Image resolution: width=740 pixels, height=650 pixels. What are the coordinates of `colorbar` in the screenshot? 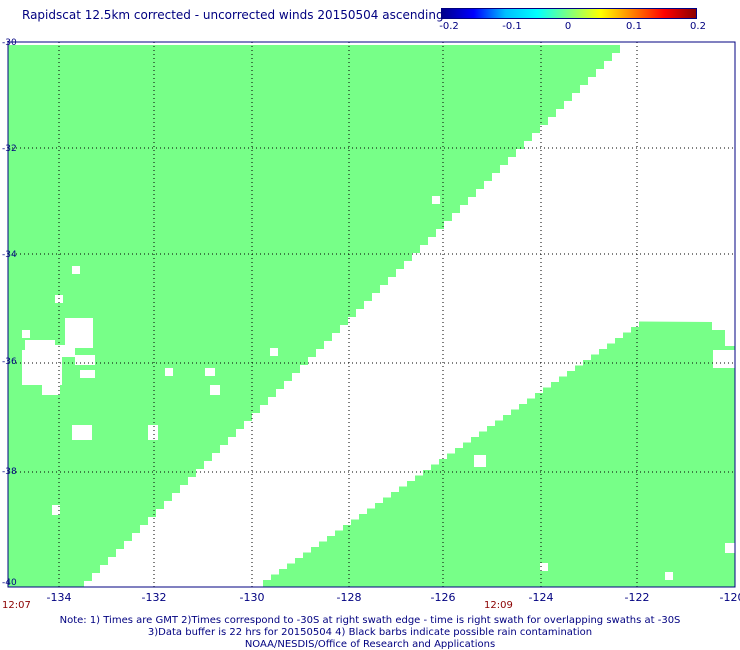 It's located at (569, 13).